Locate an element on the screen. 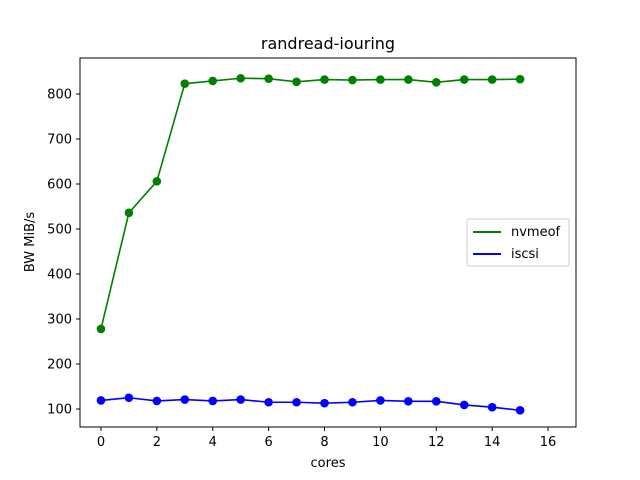 This screenshot has height=480, width=640. x-tick-label: 6 is located at coordinates (268, 442).